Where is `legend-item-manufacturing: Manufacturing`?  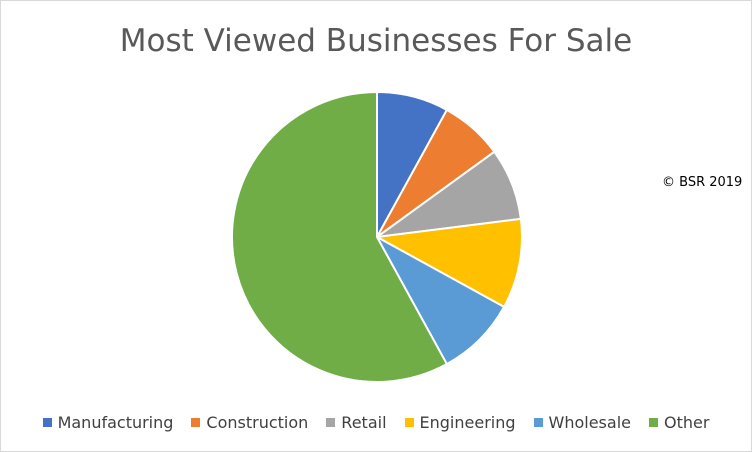 legend-item-manufacturing: Manufacturing is located at coordinates (108, 422).